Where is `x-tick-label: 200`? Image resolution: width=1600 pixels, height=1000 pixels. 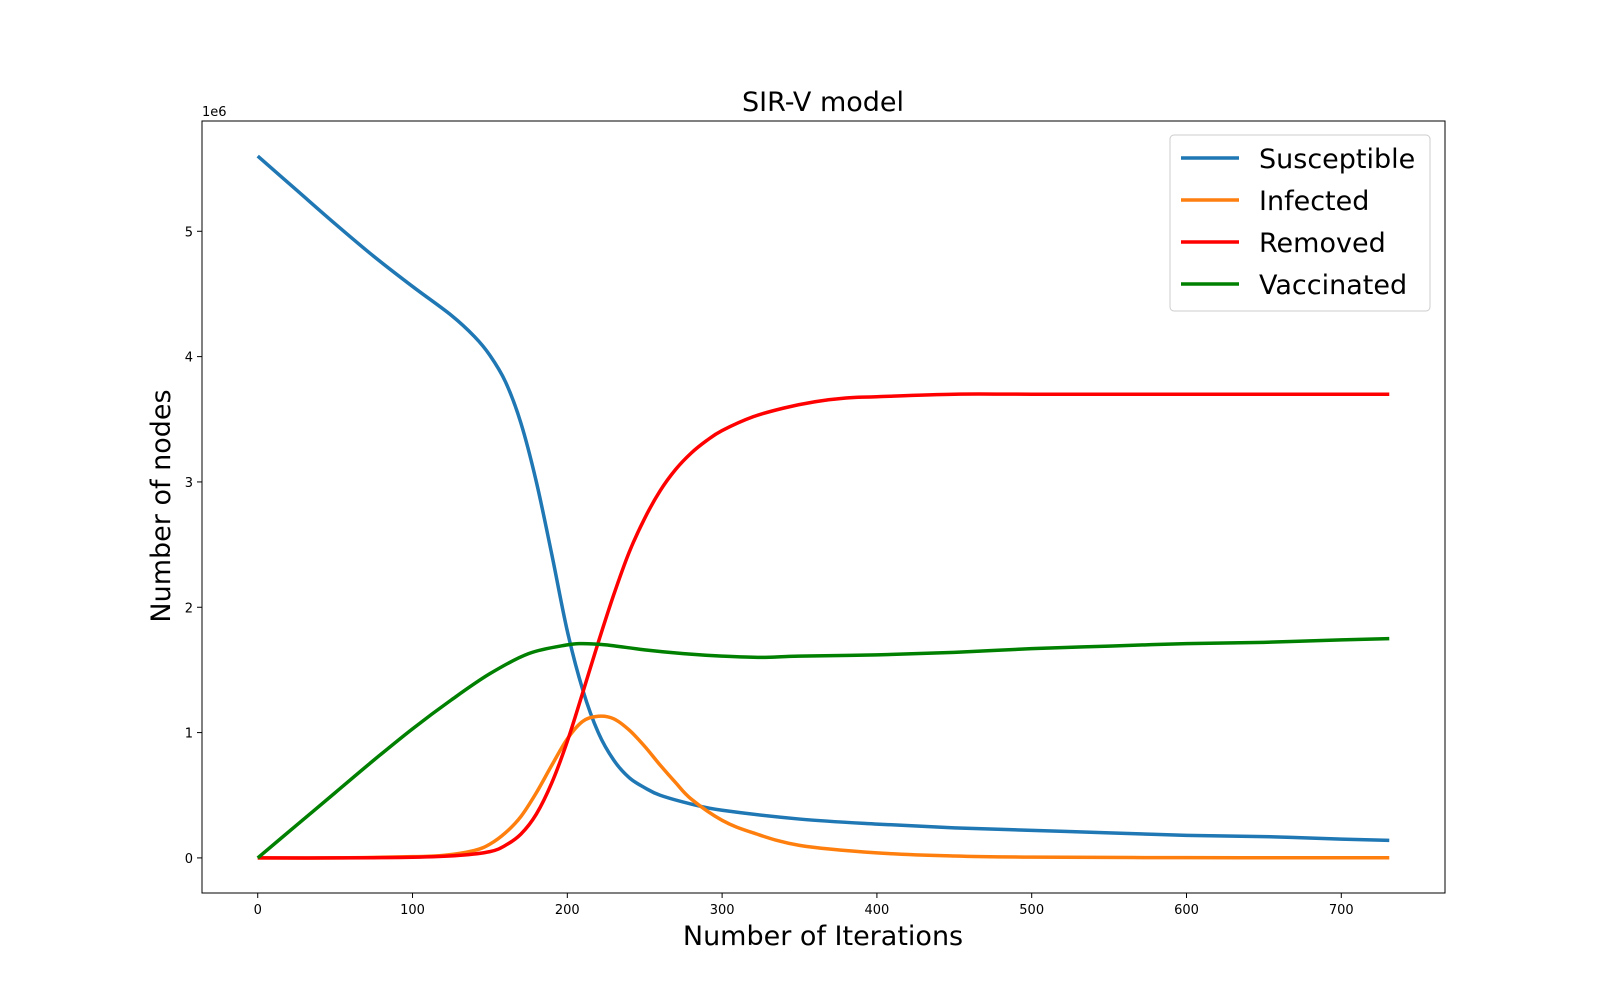
x-tick-label: 200 is located at coordinates (567, 910).